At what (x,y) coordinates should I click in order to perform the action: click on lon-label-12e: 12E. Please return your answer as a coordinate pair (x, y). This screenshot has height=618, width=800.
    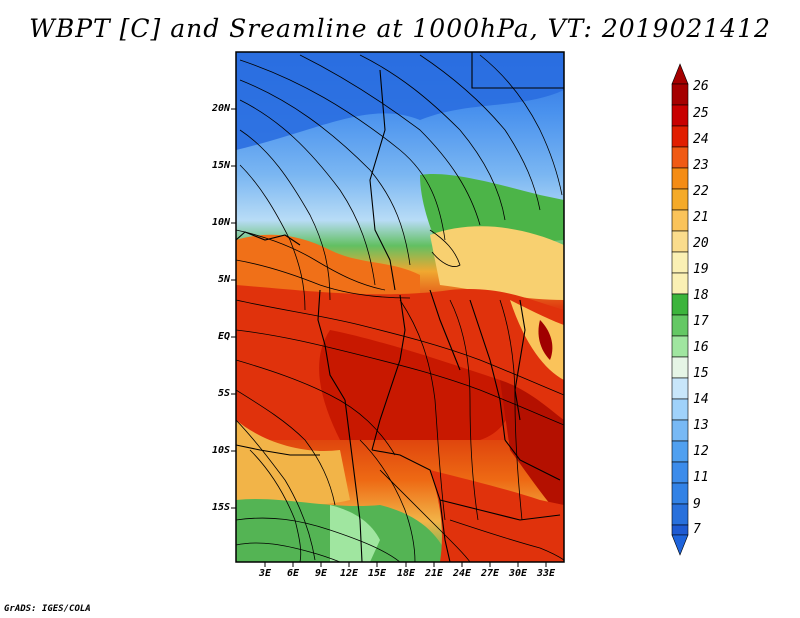
    Looking at the image, I should click on (349, 573).